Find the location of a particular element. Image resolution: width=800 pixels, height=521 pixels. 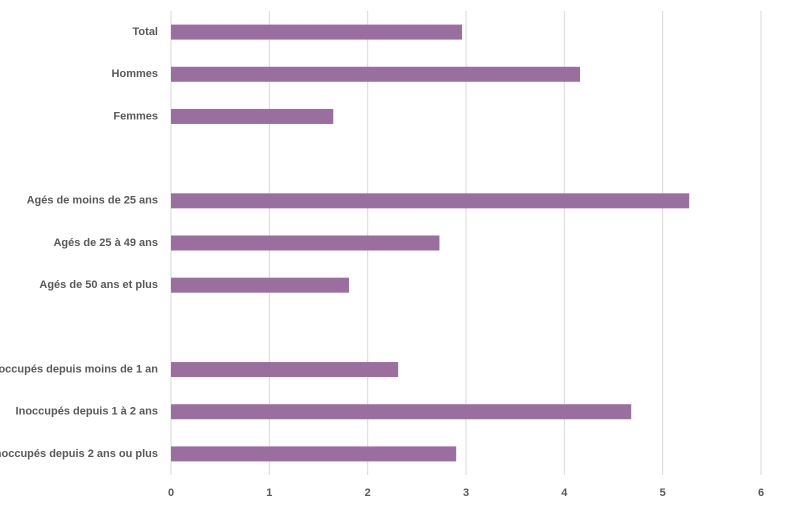

y-tick-label: Agés de 25 à 49 ans is located at coordinates (105, 243).